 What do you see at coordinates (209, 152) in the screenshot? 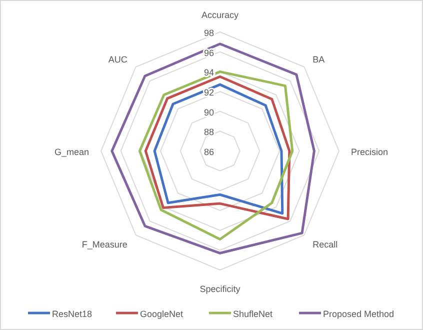
I see `y-tick-label: 86` at bounding box center [209, 152].